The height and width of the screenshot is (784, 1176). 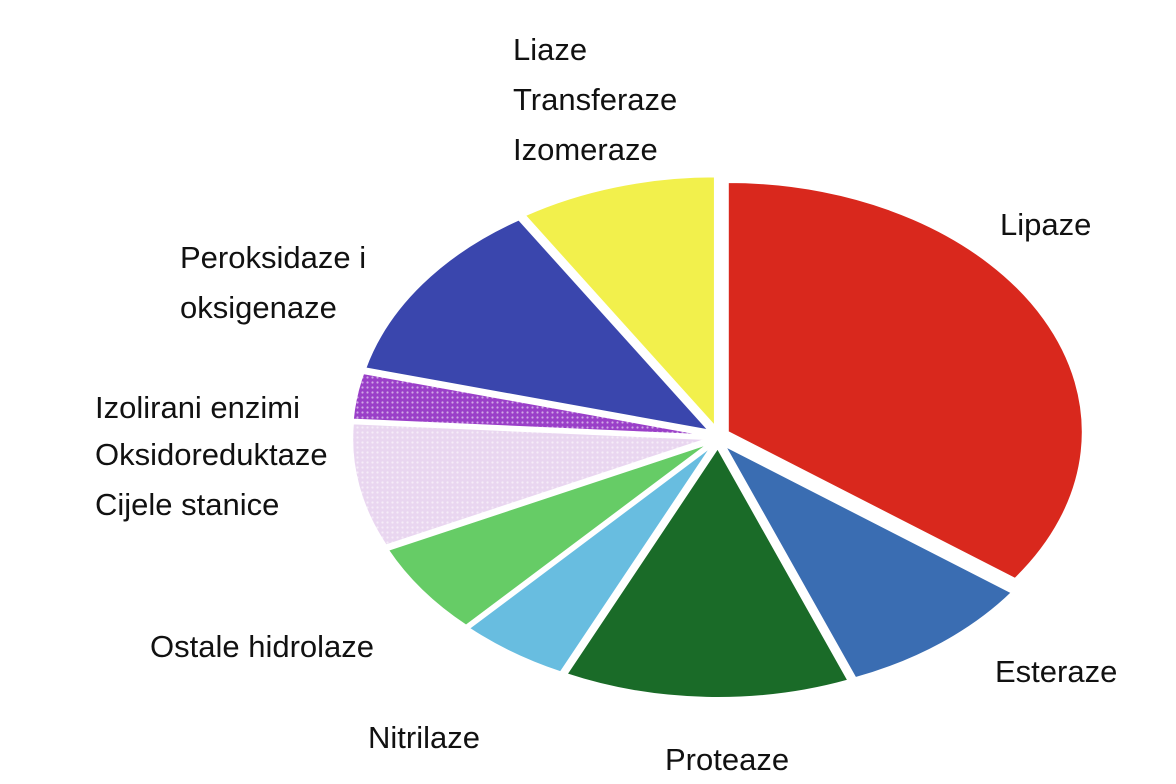 I want to click on slice-label: Izolirani enzimi, so click(x=197, y=407).